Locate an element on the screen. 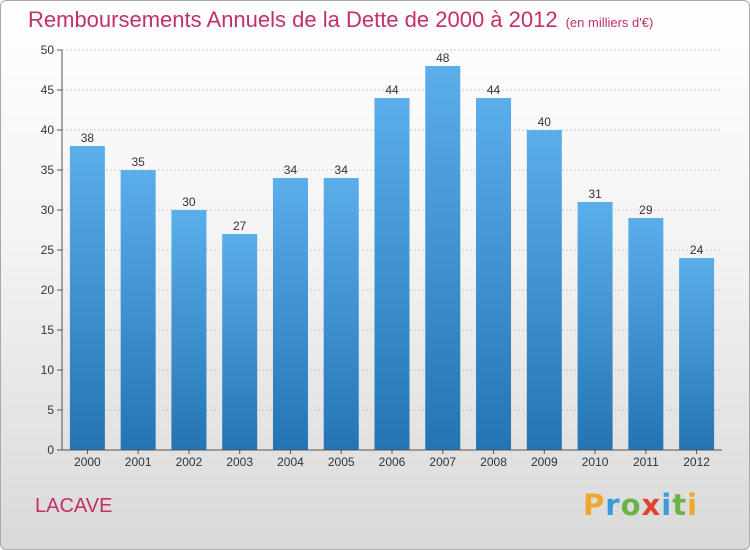 The image size is (750, 550). y-tick-label: 15 is located at coordinates (48, 330).